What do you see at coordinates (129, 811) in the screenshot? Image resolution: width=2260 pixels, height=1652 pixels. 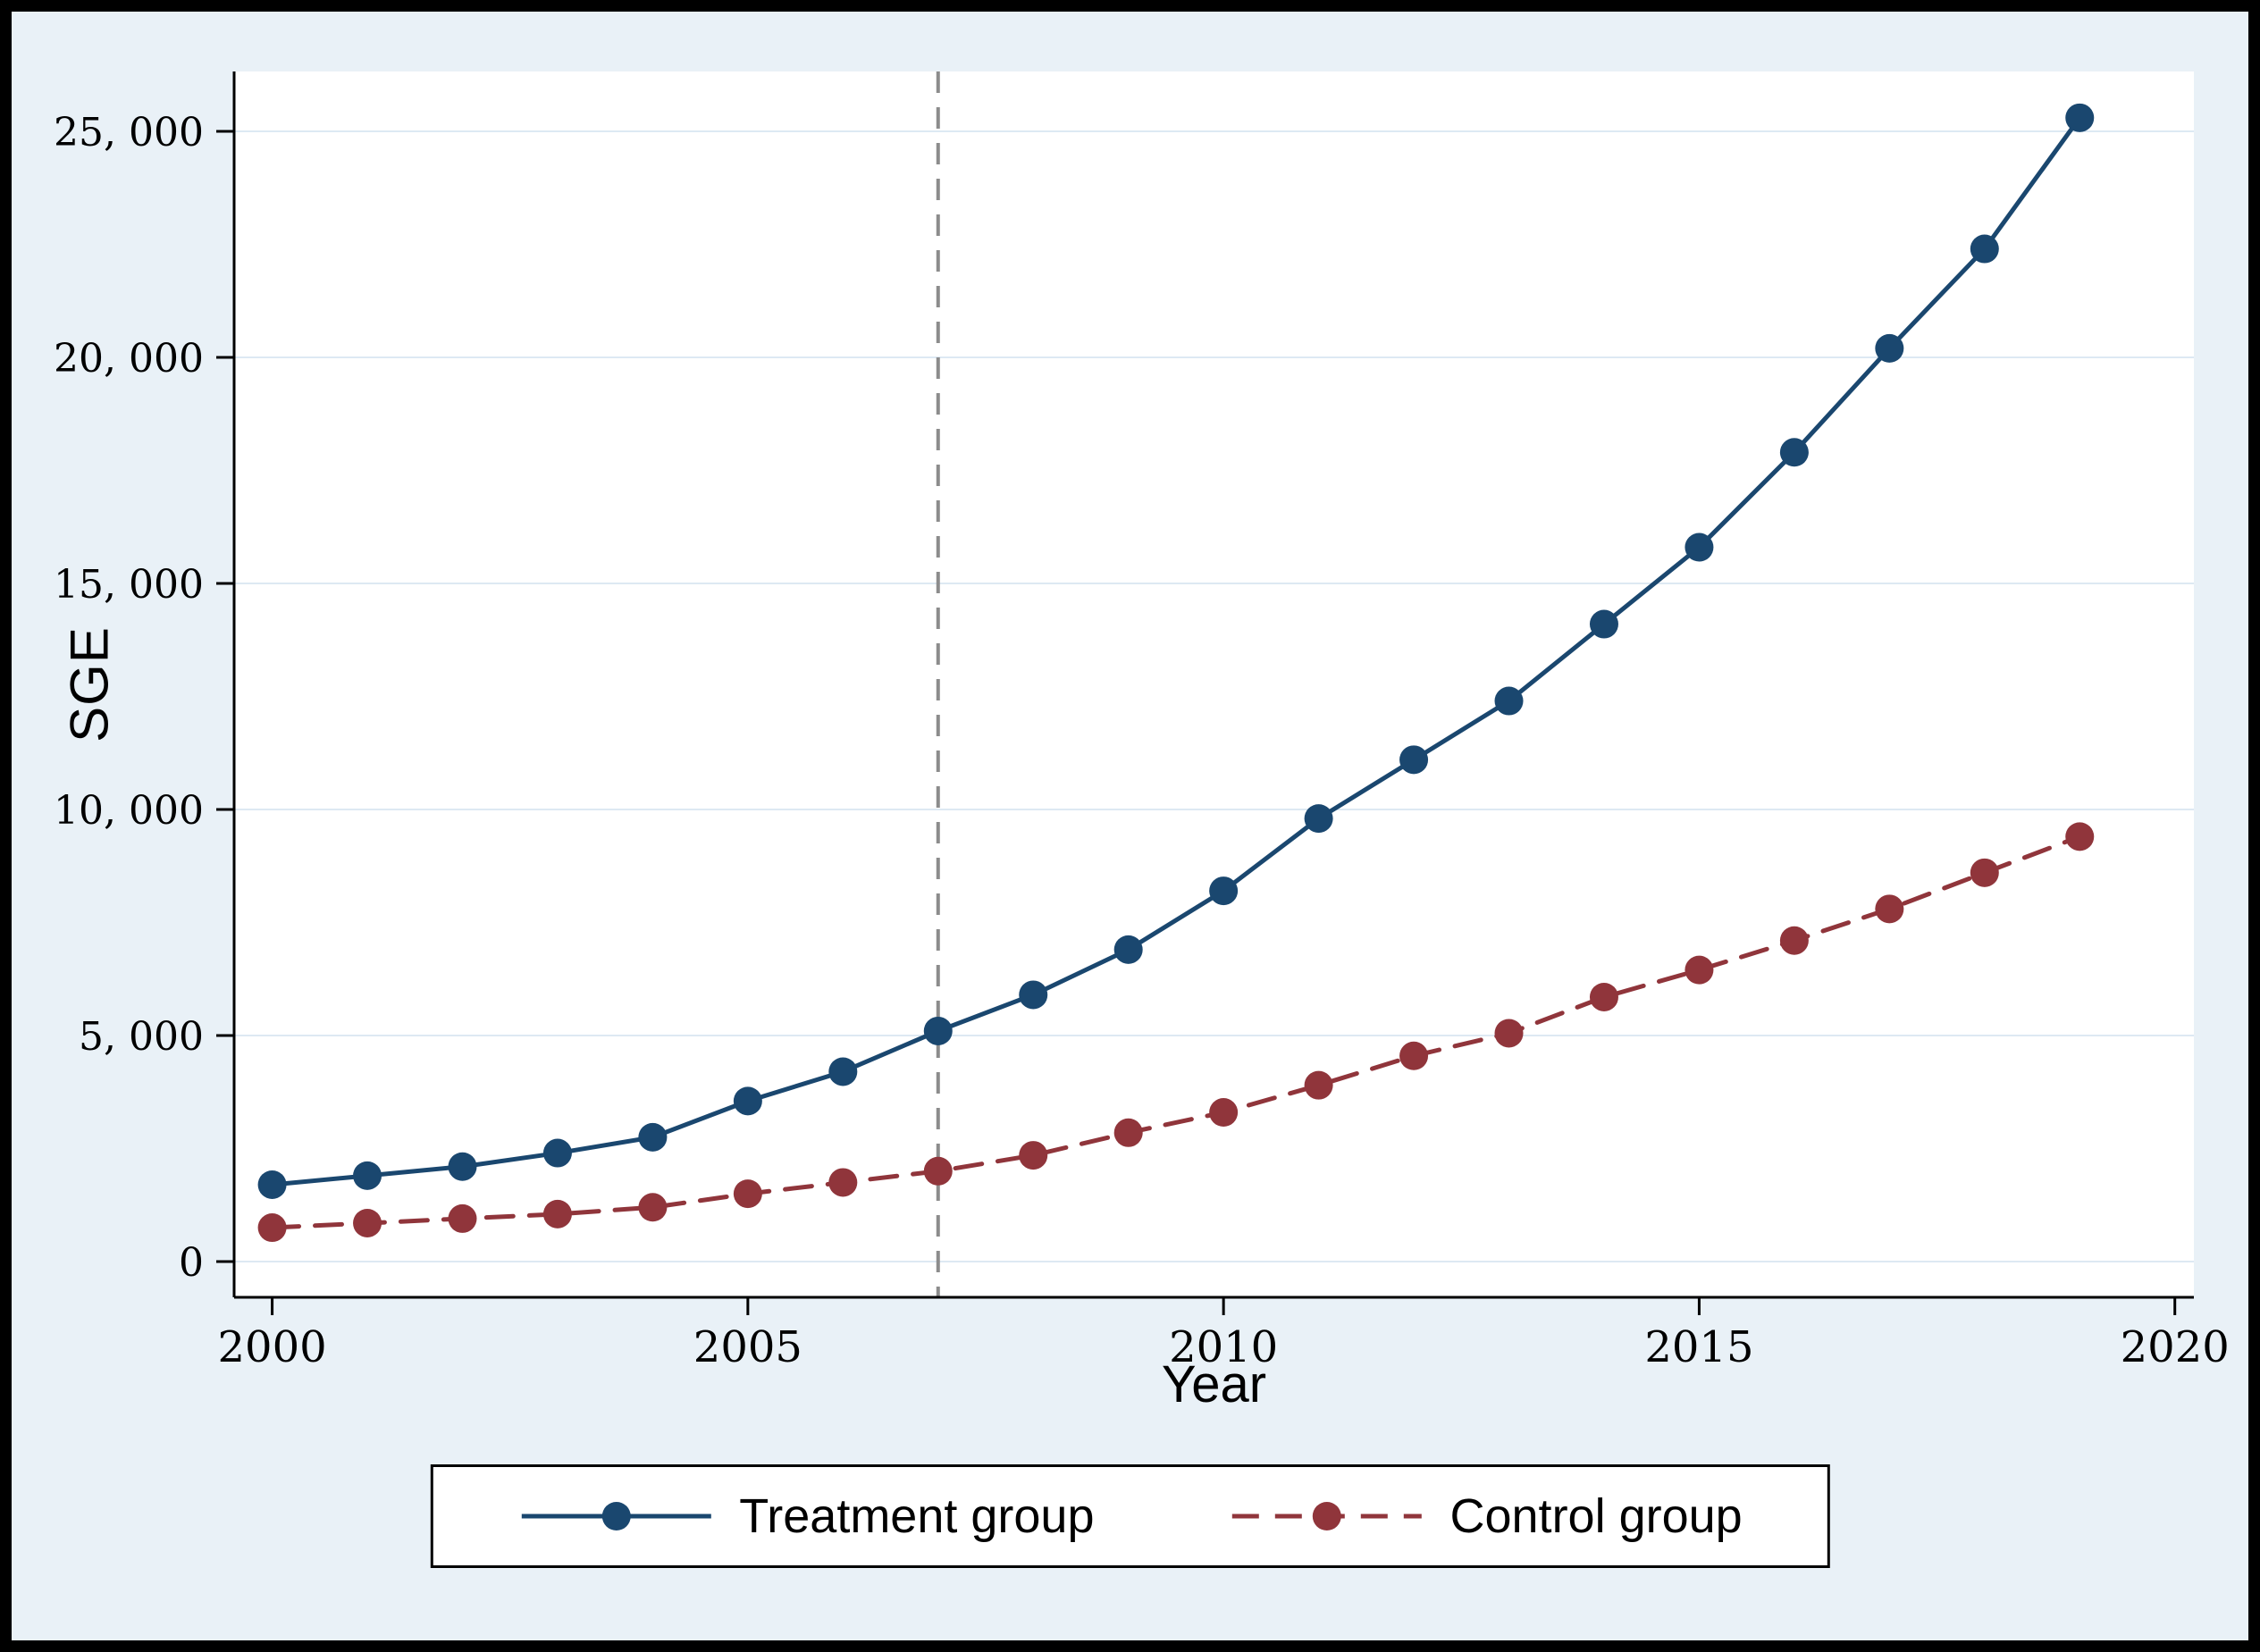 I see `svg-text: 10, 000` at bounding box center [129, 811].